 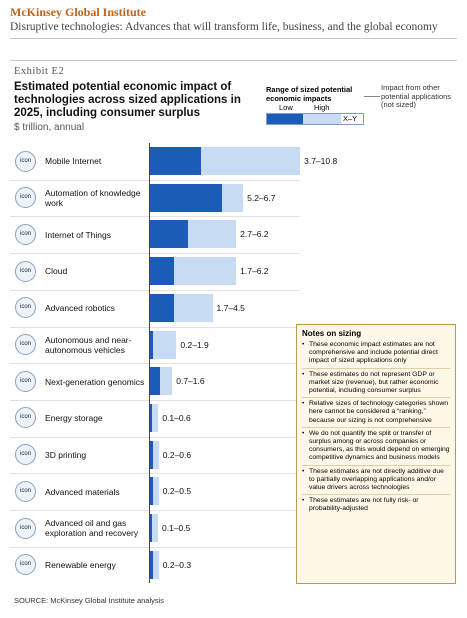 I want to click on category-label: Cloud, so click(x=56, y=271).